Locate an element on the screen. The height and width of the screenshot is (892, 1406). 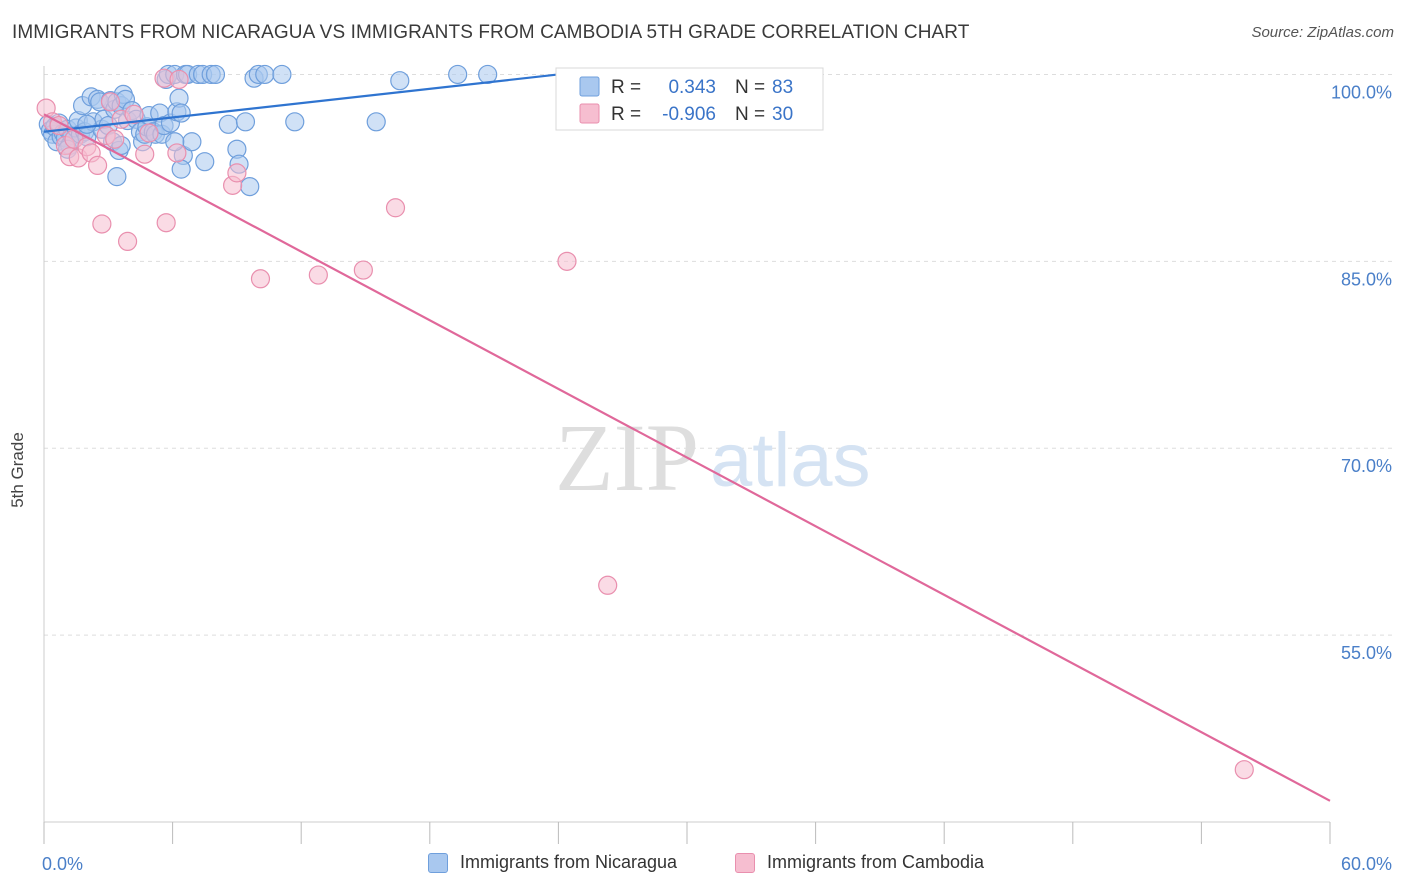
legend-n-value-1: 83 is located at coordinates (782, 87).